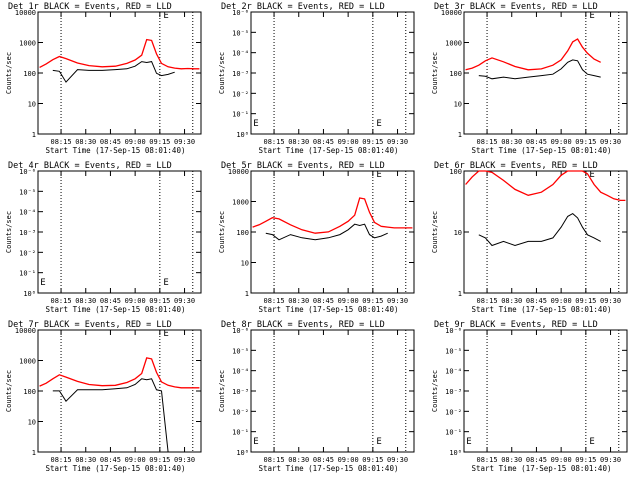 This screenshot has height=484, width=640. I want to click on y-tick-label: 10⁻², so click(27, 253).